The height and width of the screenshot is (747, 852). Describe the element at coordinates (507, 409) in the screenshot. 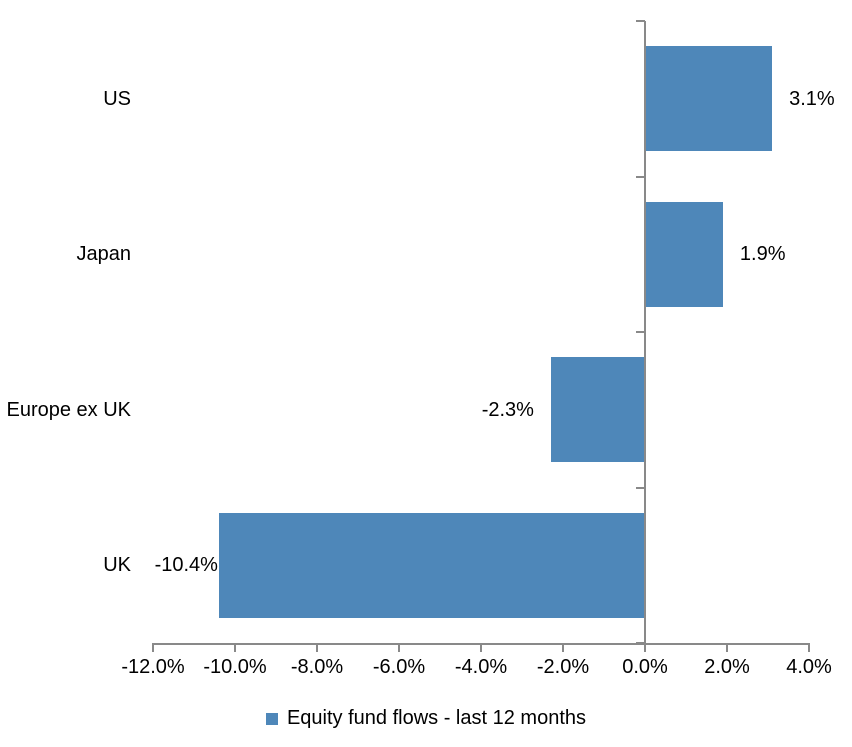

I see `data-label: -2.3%` at that location.